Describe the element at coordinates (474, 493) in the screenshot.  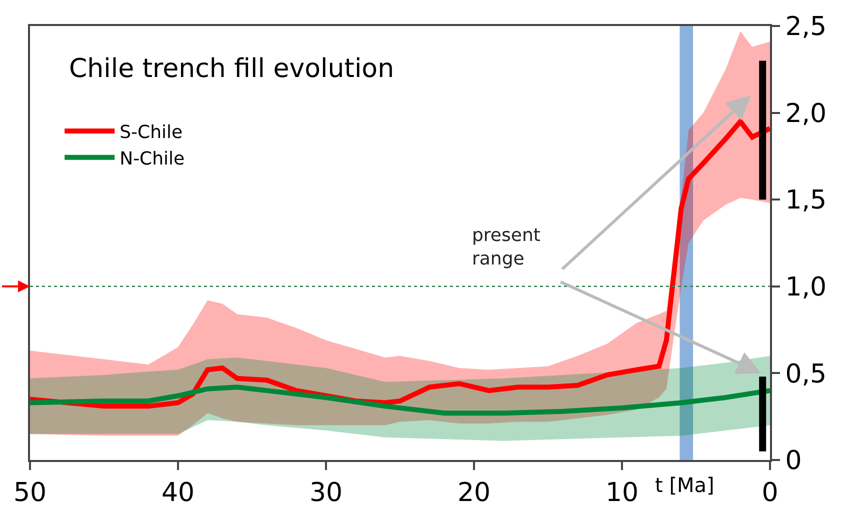
I see `x-tick-label: 20` at that location.